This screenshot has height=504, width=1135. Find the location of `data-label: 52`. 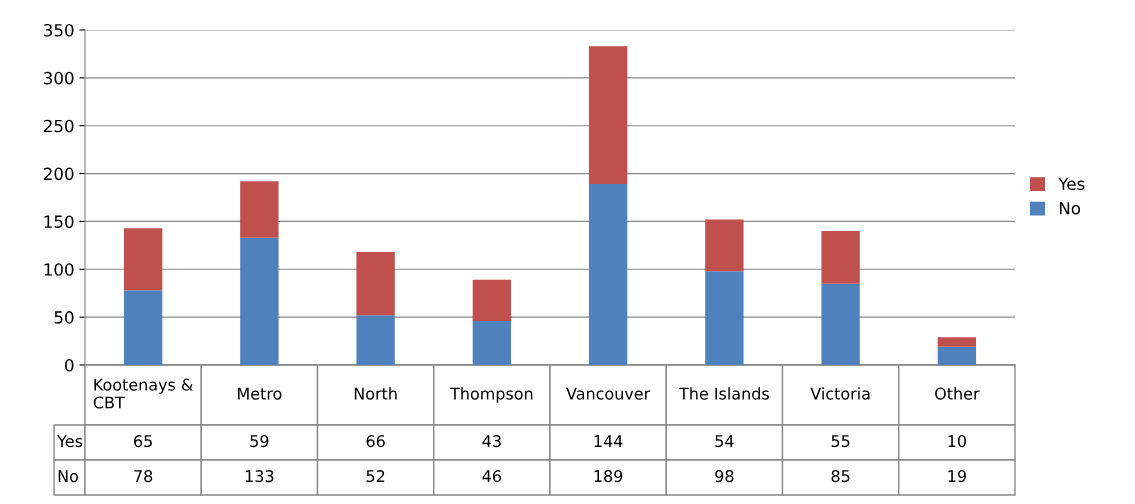

data-label: 52 is located at coordinates (375, 476).